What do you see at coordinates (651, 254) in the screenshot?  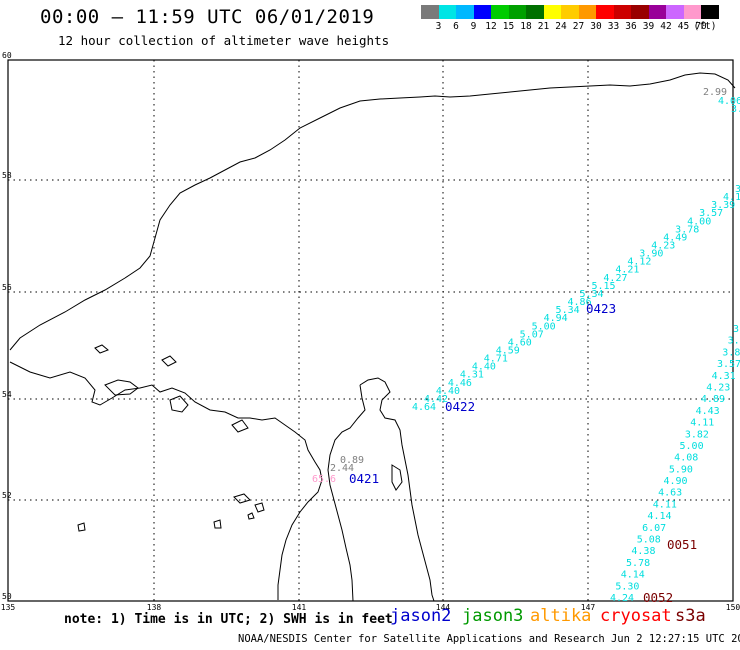 I see `swh-value: 3.90` at bounding box center [651, 254].